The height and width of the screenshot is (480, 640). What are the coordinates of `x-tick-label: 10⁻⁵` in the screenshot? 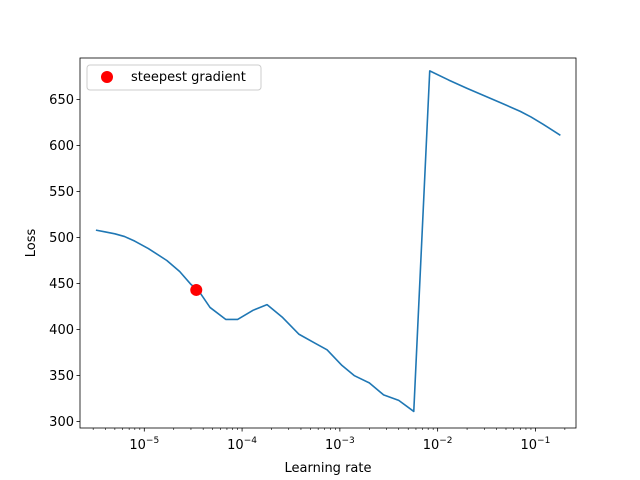 It's located at (144, 444).